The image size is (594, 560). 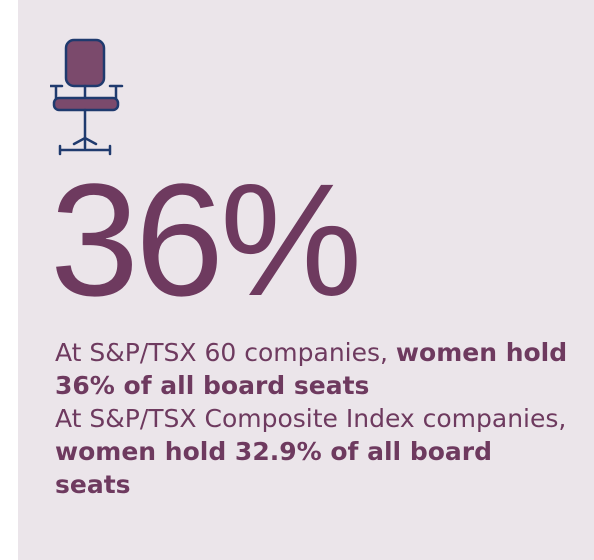 I want to click on chair-icon, so click(x=87, y=97).